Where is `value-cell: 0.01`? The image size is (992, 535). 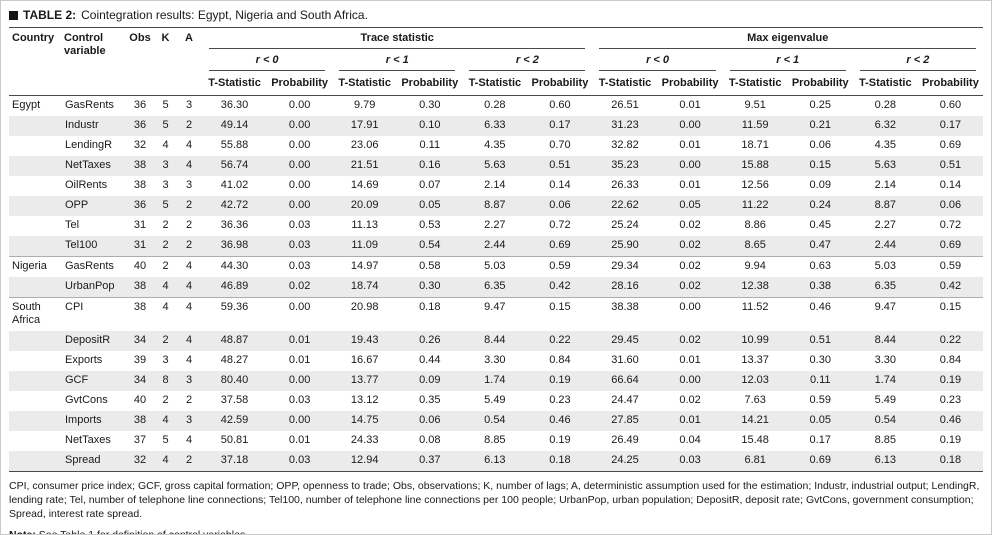
value-cell: 0.01 is located at coordinates (690, 185).